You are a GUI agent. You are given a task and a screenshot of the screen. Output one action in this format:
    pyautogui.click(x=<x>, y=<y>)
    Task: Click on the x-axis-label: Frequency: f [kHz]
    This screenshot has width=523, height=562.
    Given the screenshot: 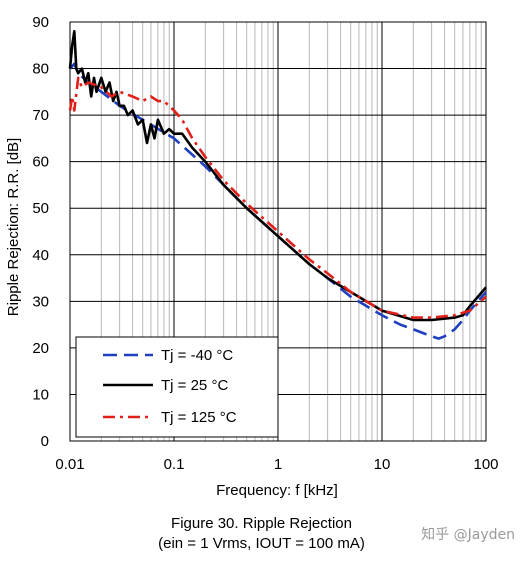 What is the action you would take?
    pyautogui.click(x=277, y=490)
    